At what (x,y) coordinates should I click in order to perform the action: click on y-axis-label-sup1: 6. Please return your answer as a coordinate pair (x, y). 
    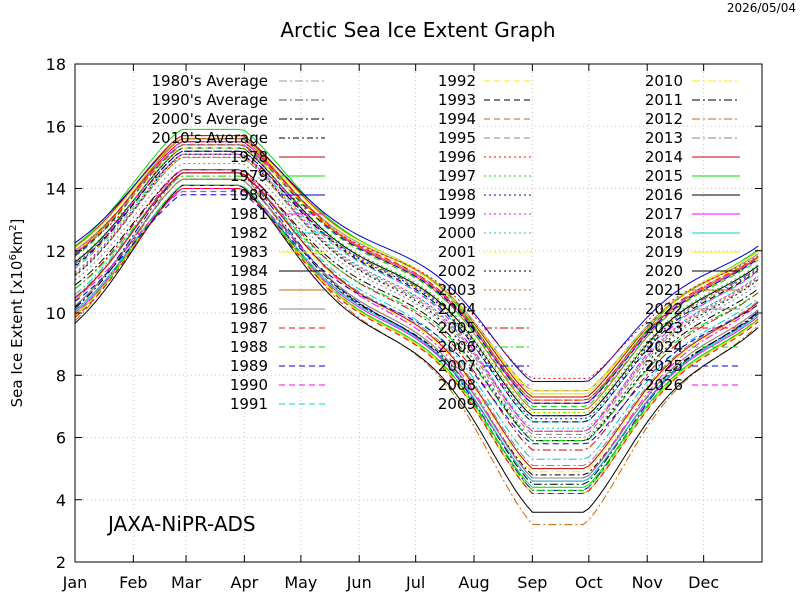
    Looking at the image, I should click on (13, 257).